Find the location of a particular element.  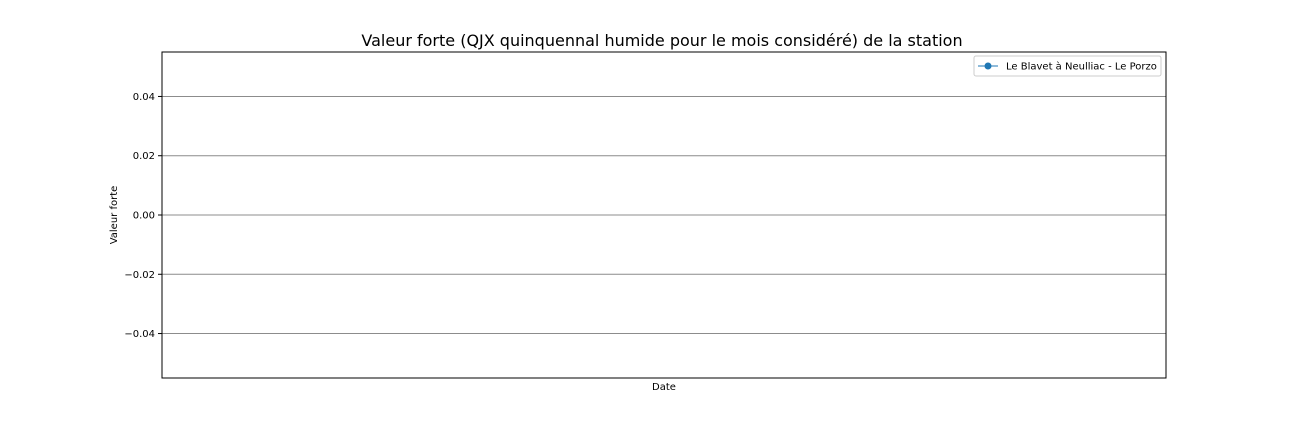

y-tick-label: 0.00 is located at coordinates (144, 216).